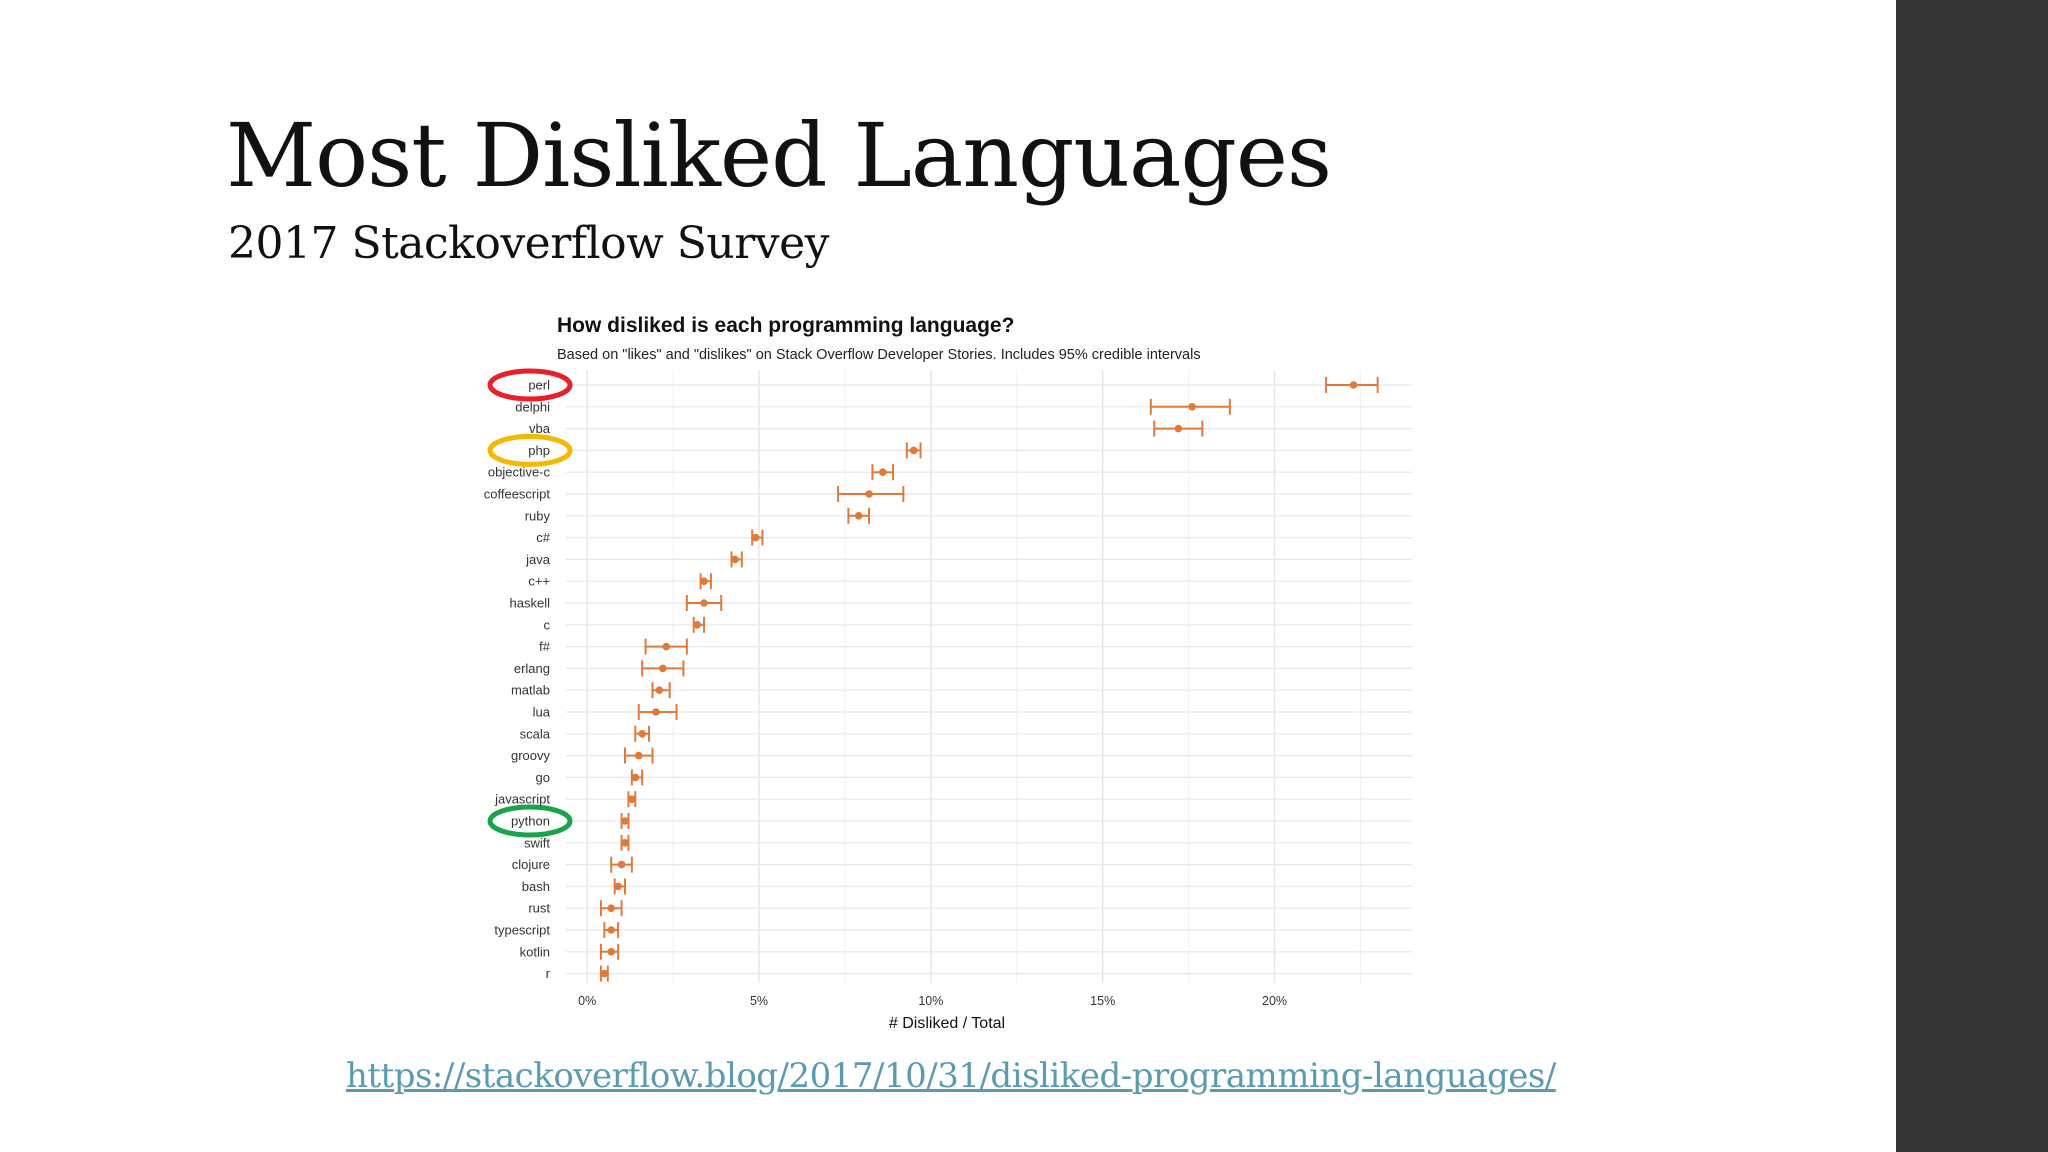  I want to click on mark-ruby, so click(858, 515).